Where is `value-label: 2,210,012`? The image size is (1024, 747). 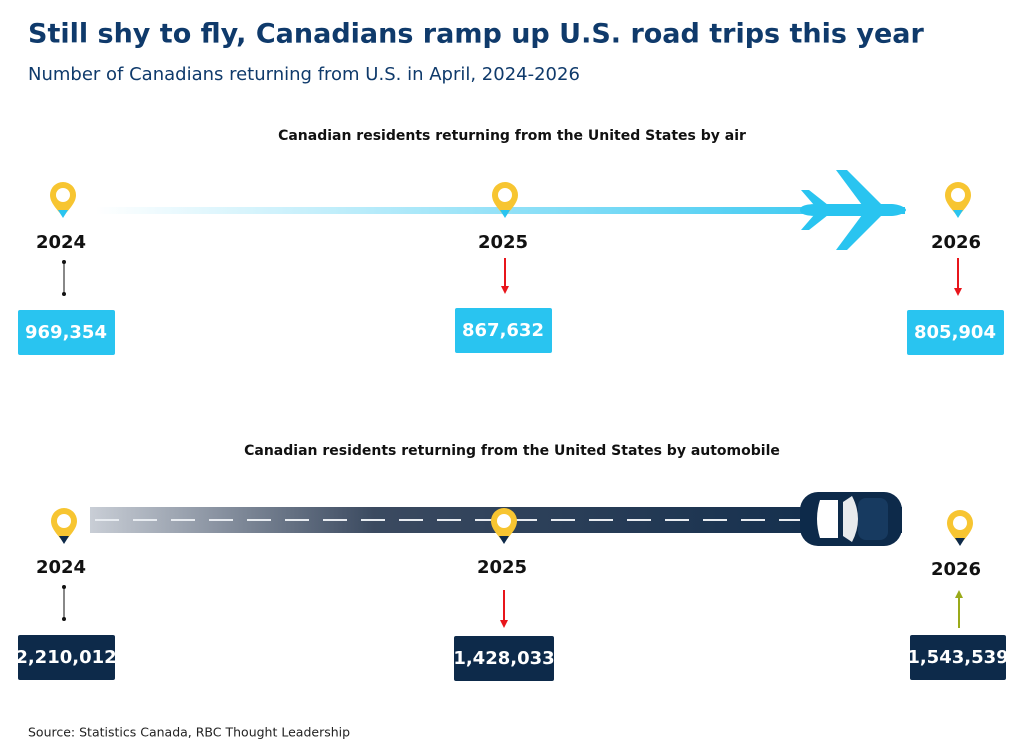
value-label: 2,210,012 is located at coordinates (65, 657).